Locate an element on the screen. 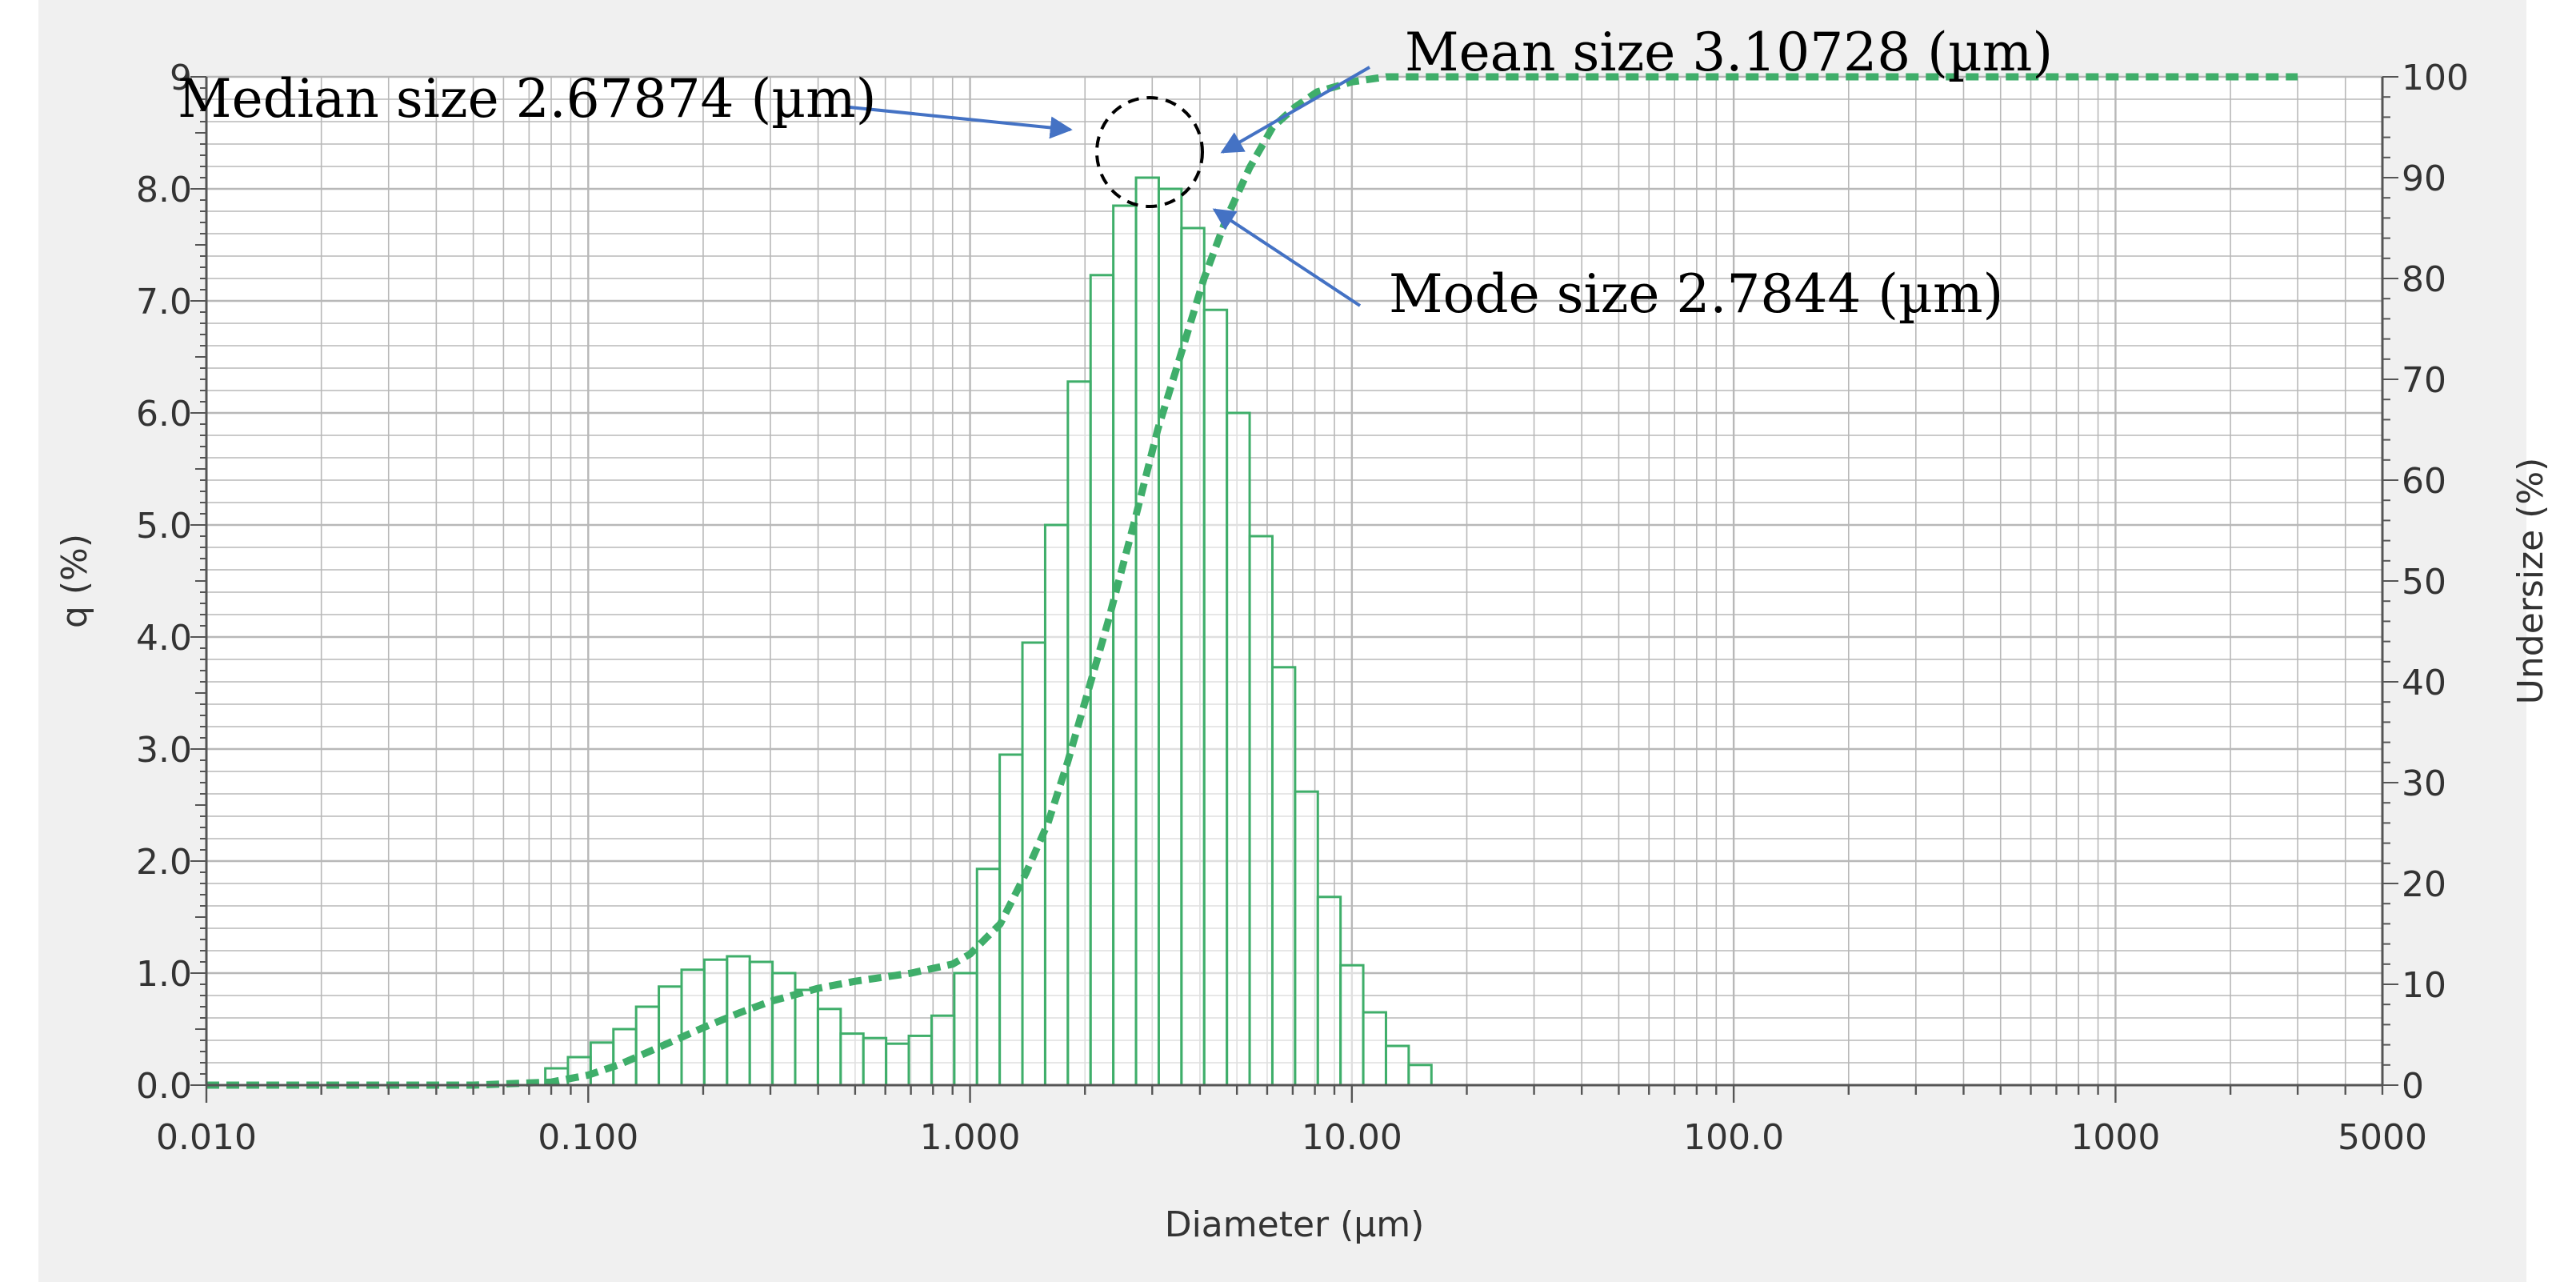 This screenshot has height=1286, width=2576. y-right-tick-label: 90 is located at coordinates (2424, 178).